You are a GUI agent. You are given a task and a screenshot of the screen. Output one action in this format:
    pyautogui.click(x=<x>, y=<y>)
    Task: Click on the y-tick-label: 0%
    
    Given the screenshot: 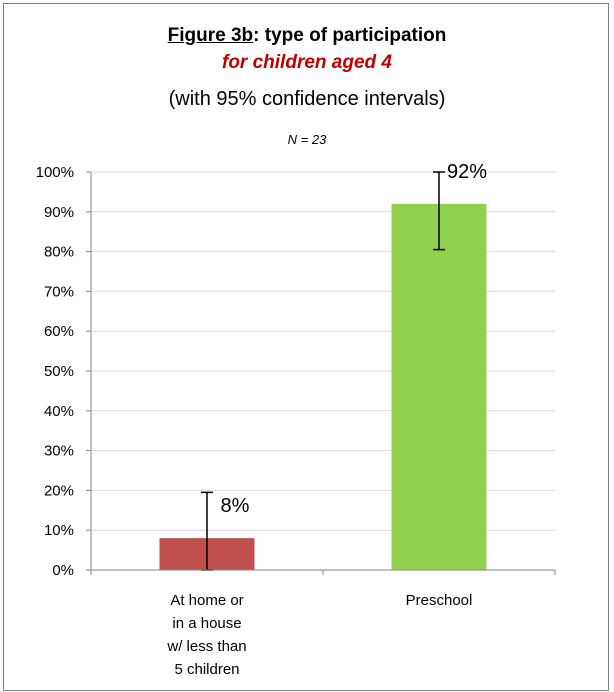 What is the action you would take?
    pyautogui.click(x=63, y=570)
    